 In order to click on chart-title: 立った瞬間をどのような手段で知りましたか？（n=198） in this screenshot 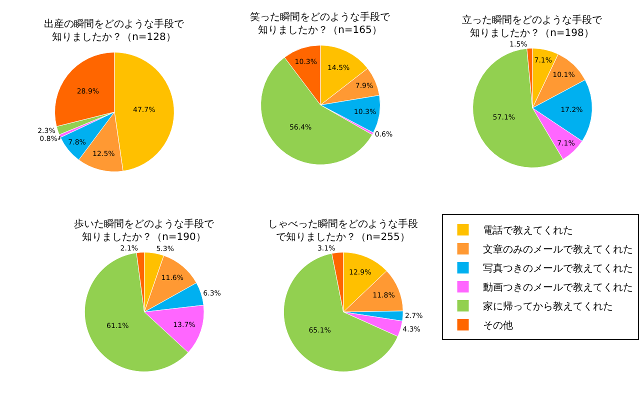, I will do `click(532, 26)`.